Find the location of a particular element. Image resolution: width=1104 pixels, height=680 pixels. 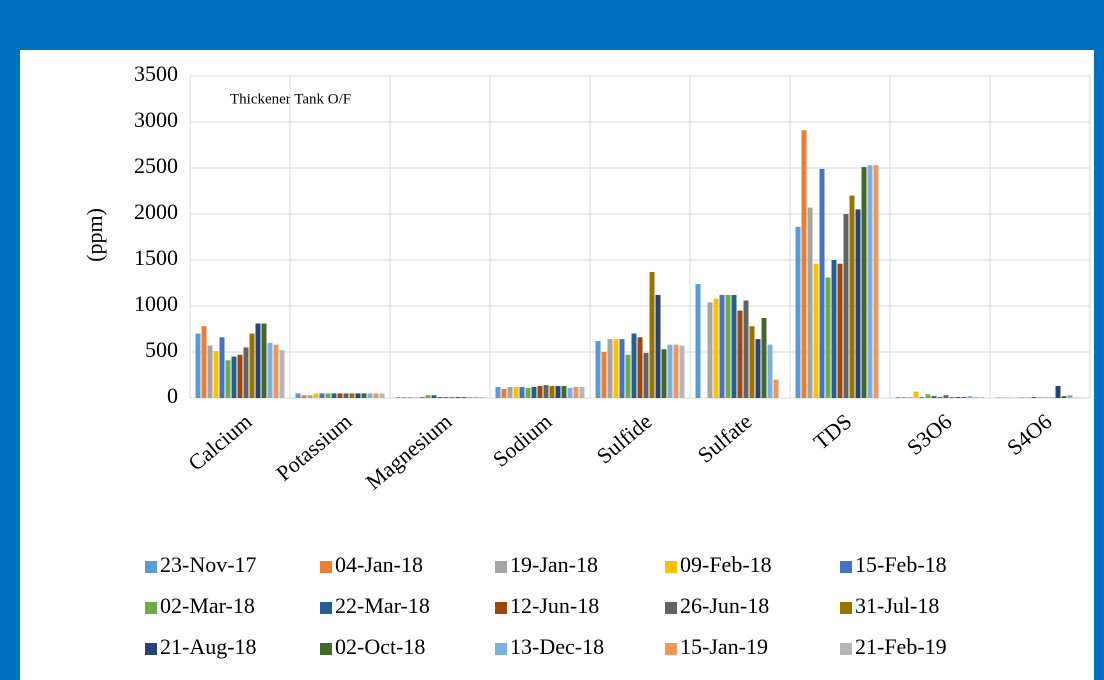

legend-label: 13-Dec-18 is located at coordinates (557, 646).